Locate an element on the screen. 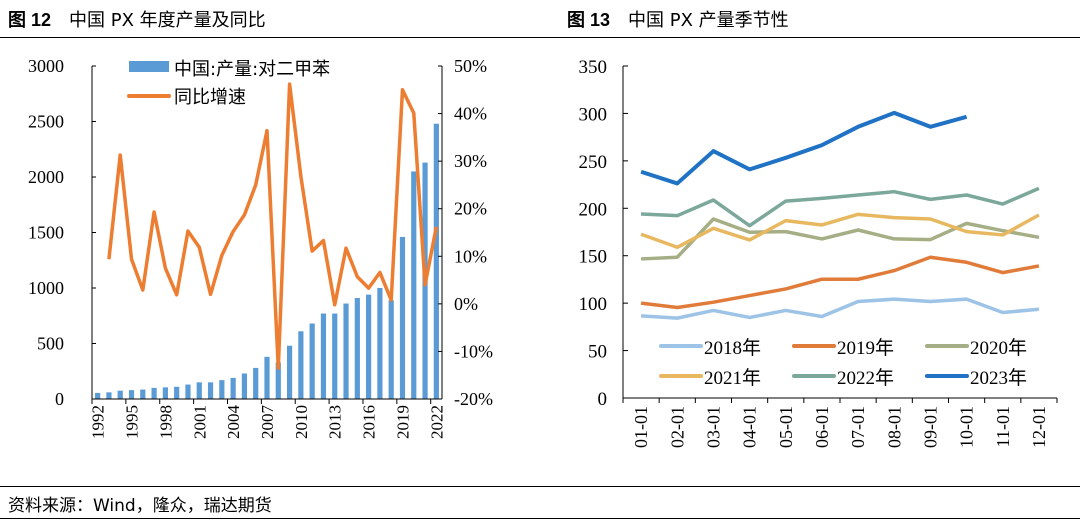 The width and height of the screenshot is (1080, 523). bar-2018 is located at coordinates (391, 349).